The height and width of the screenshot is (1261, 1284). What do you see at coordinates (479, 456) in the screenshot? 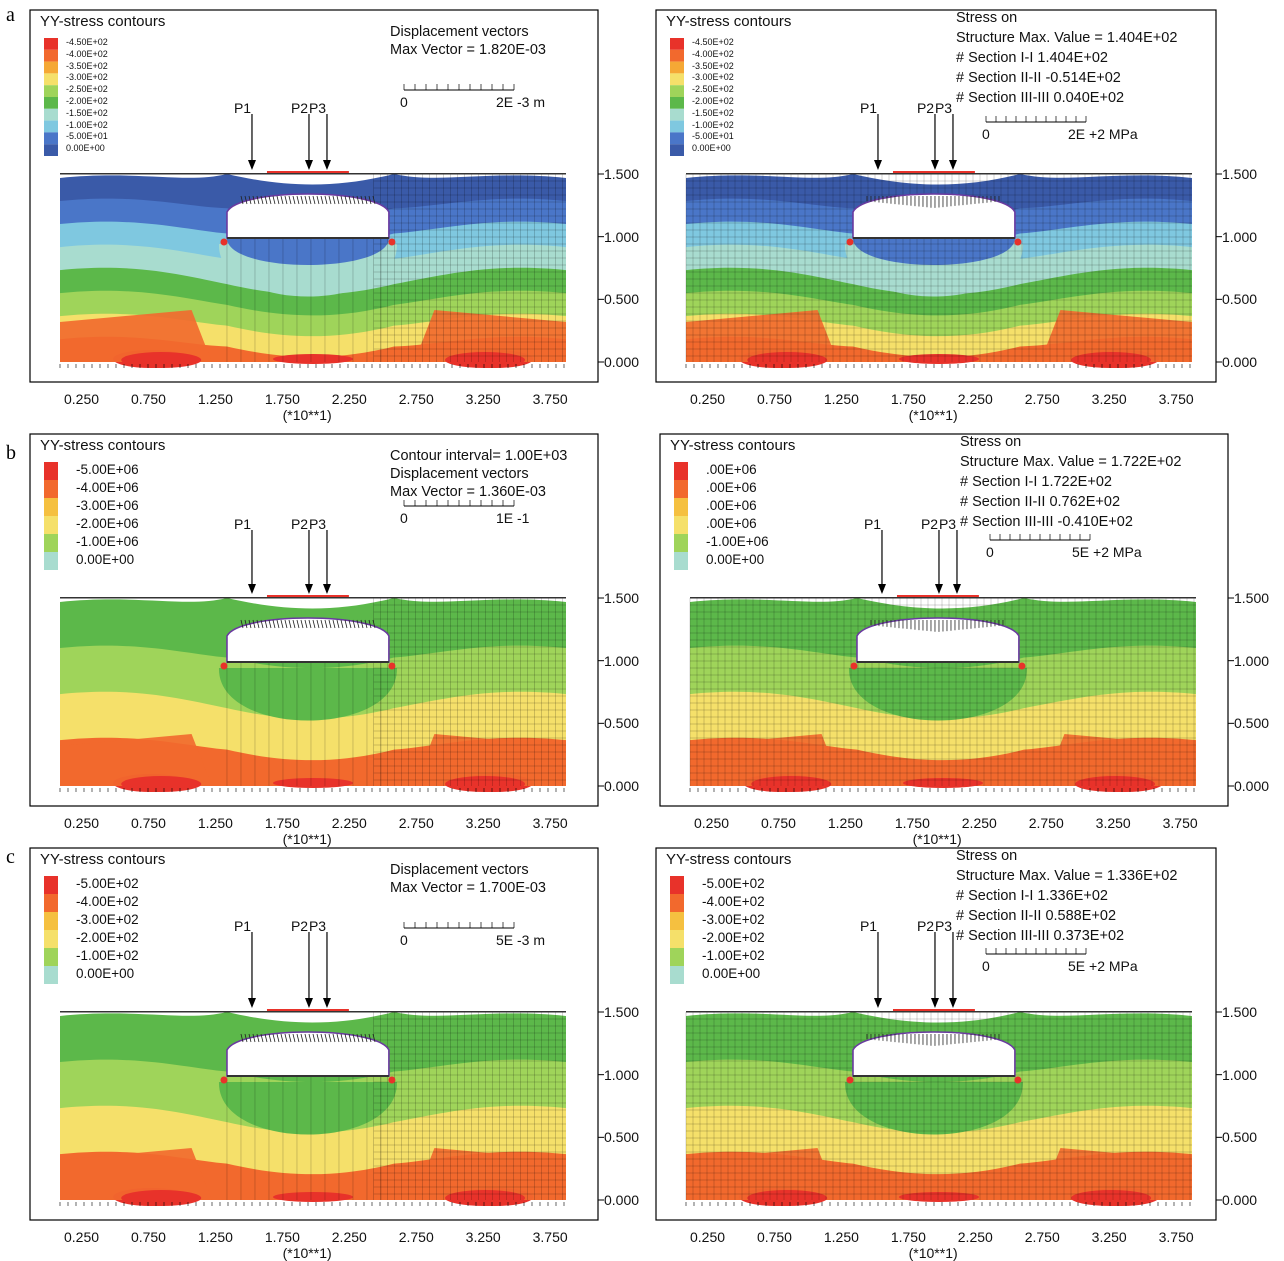
I see `info-line: Contour interval= 1.00E+03` at bounding box center [479, 456].